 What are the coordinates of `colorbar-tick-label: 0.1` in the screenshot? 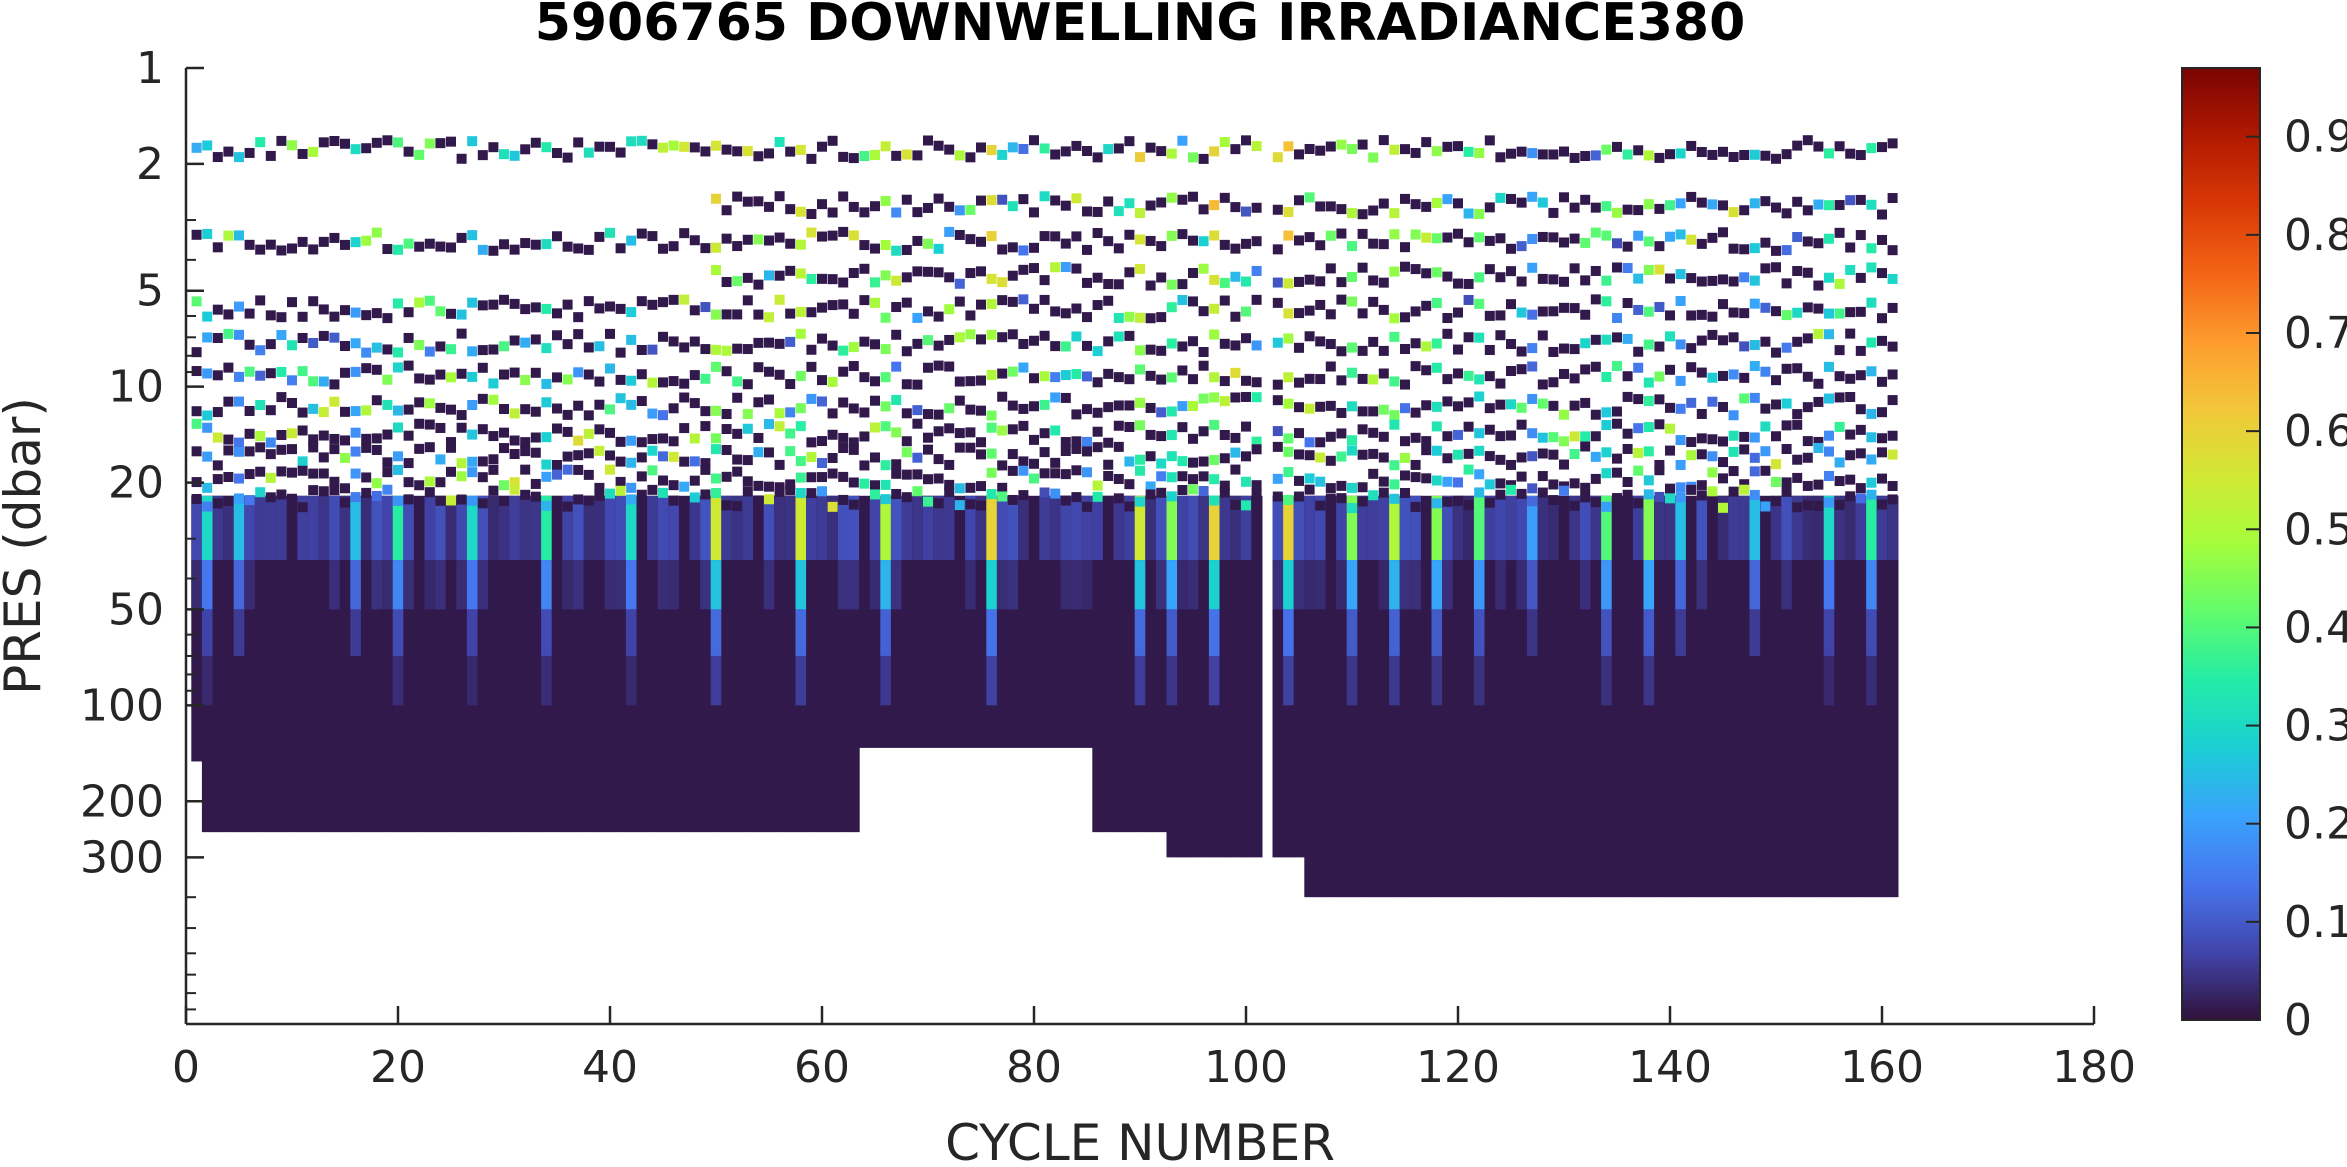 It's located at (2315, 922).